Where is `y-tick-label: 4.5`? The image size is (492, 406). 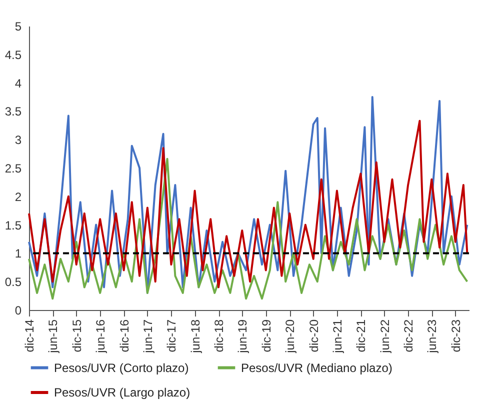
y-tick-label: 4.5 is located at coordinates (13, 55).